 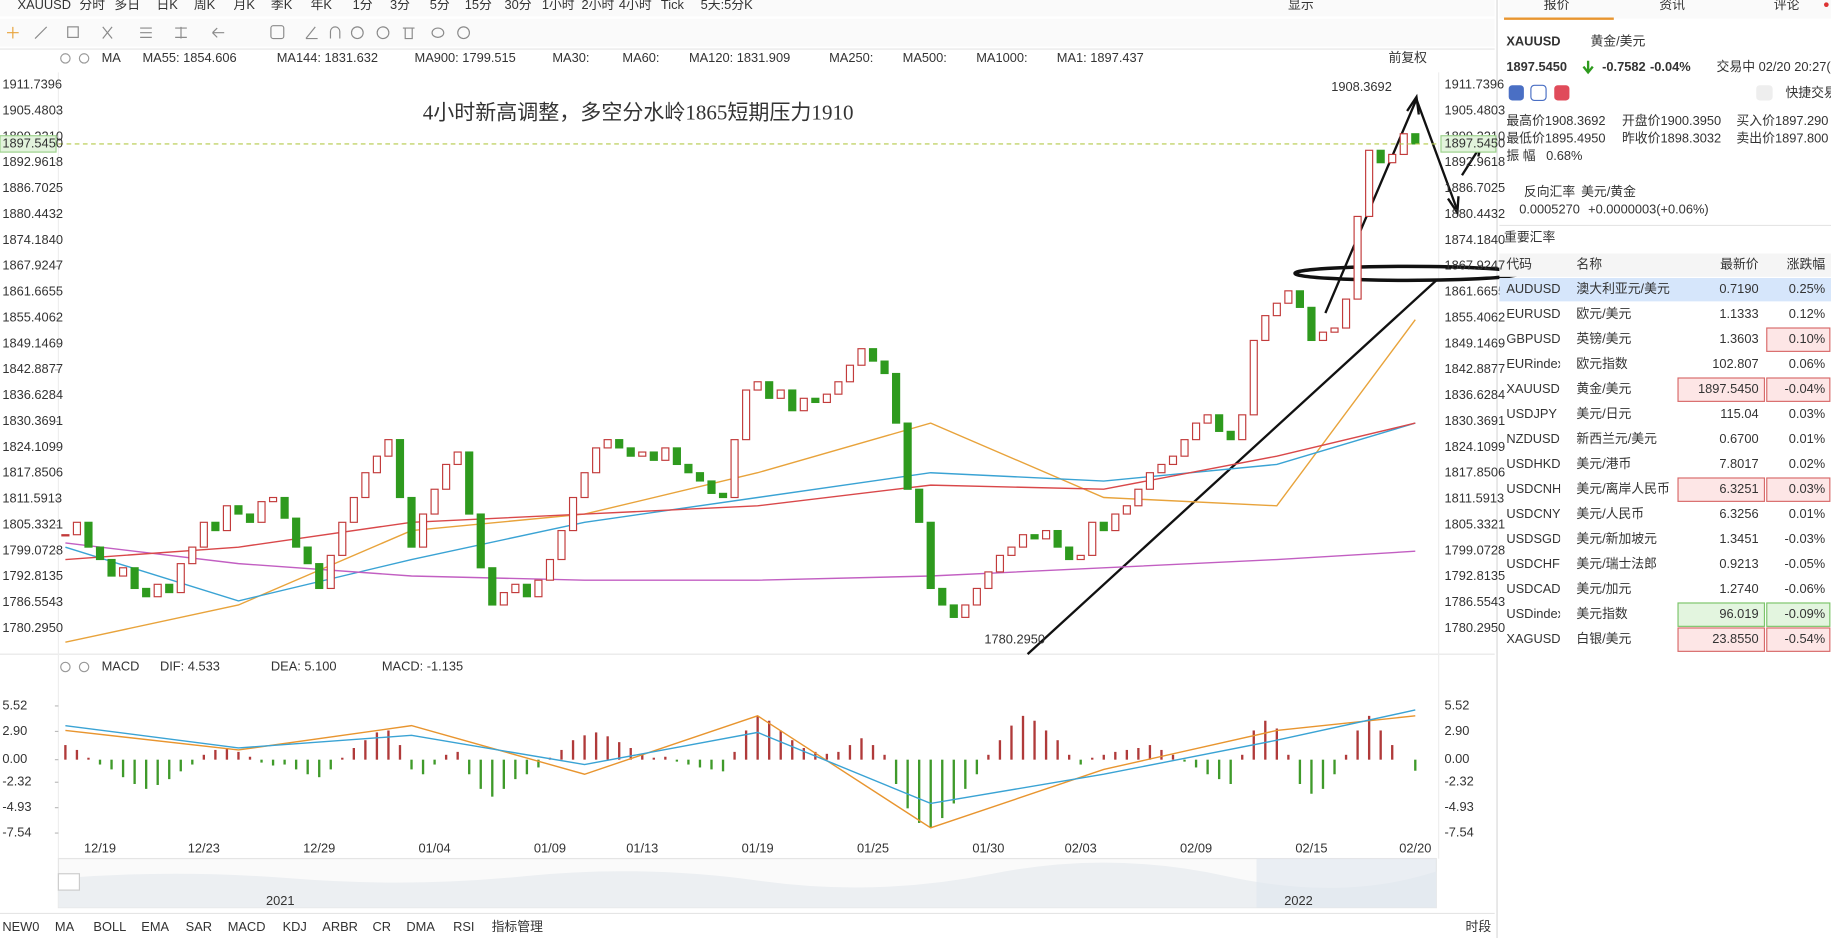 What do you see at coordinates (247, 926) in the screenshot?
I see `indicator-tab: MACD` at bounding box center [247, 926].